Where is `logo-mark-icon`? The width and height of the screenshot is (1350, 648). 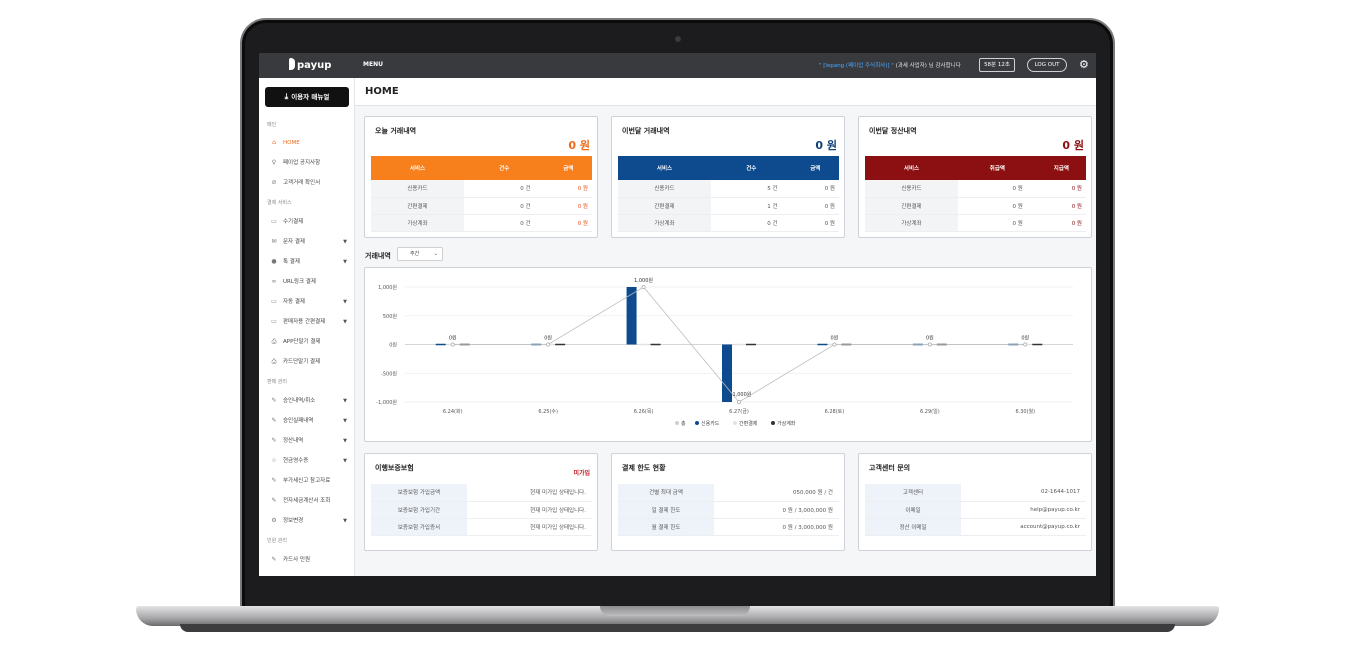 logo-mark-icon is located at coordinates (292, 64).